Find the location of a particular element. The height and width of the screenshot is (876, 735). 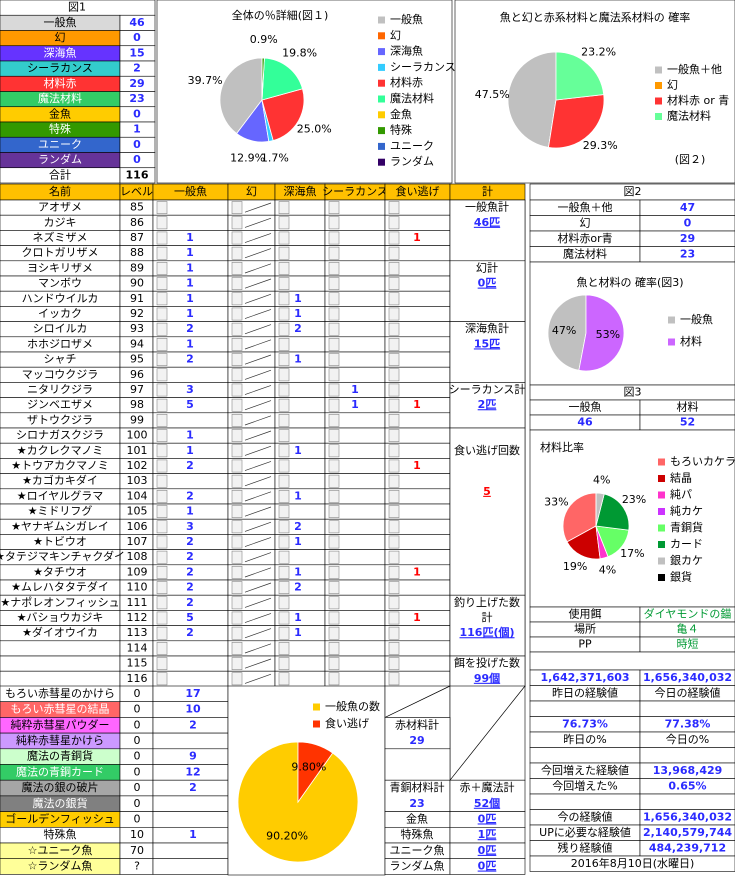

cell-text: ★ロイヤルグラマ is located at coordinates (60, 495).